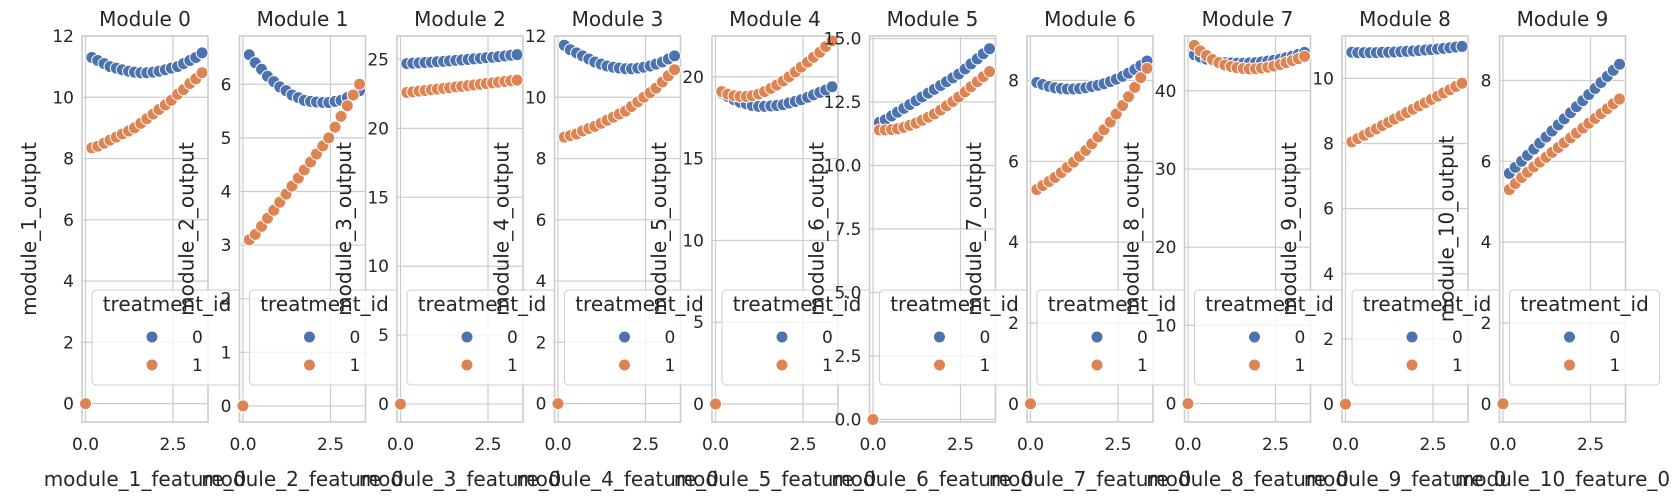 The image size is (1679, 497). What do you see at coordinates (68, 160) in the screenshot?
I see `y-tick-label: 8` at bounding box center [68, 160].